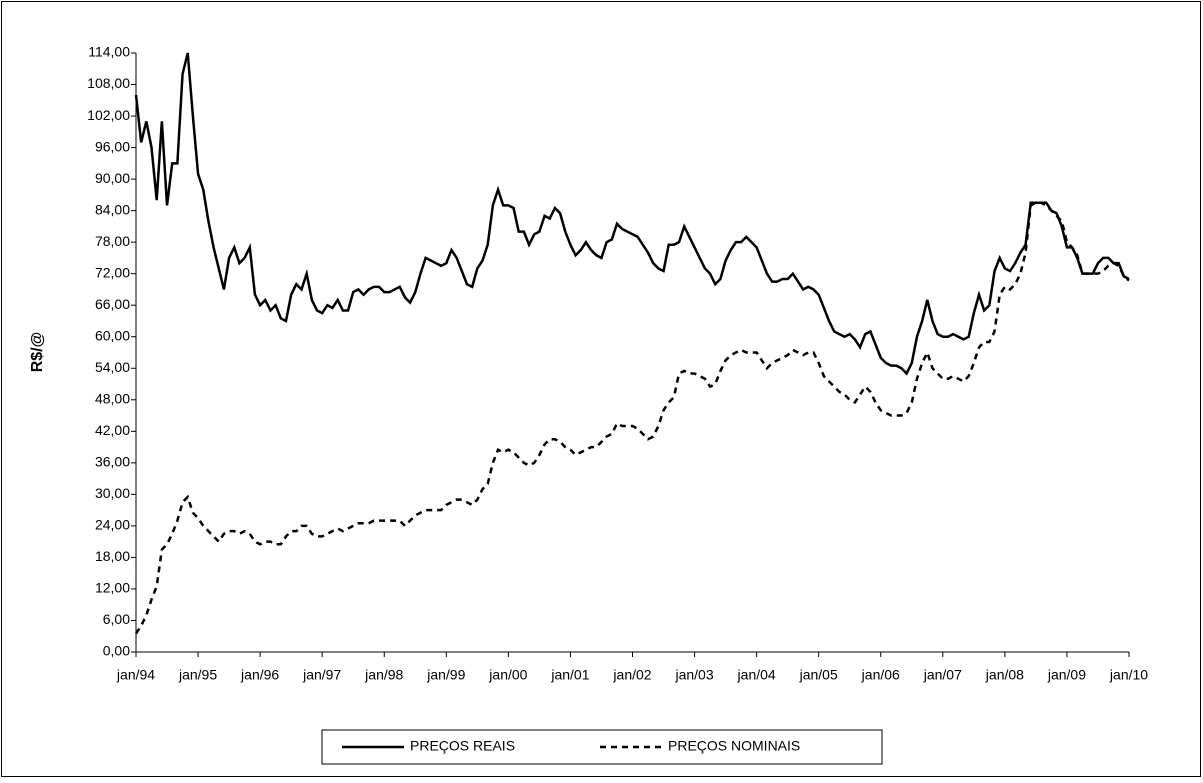 The width and height of the screenshot is (1203, 783). Describe the element at coordinates (259, 675) in the screenshot. I see `x-tick-label: jan/96` at that location.